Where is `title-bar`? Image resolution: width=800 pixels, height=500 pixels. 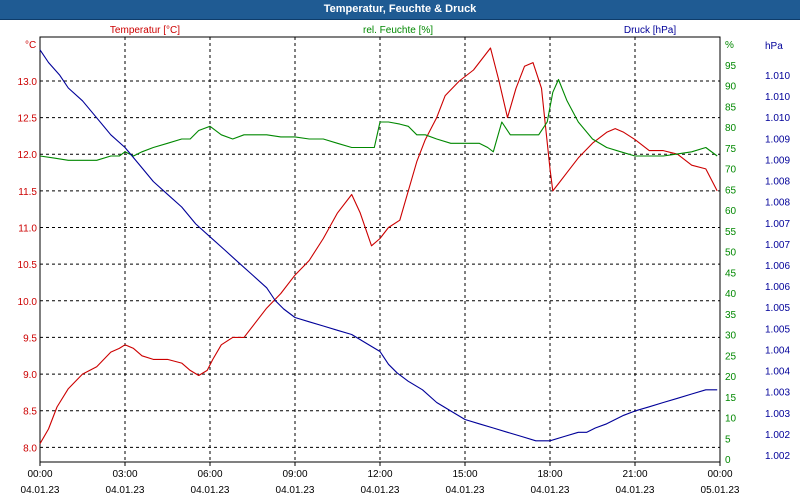 title-bar is located at coordinates (400, 10).